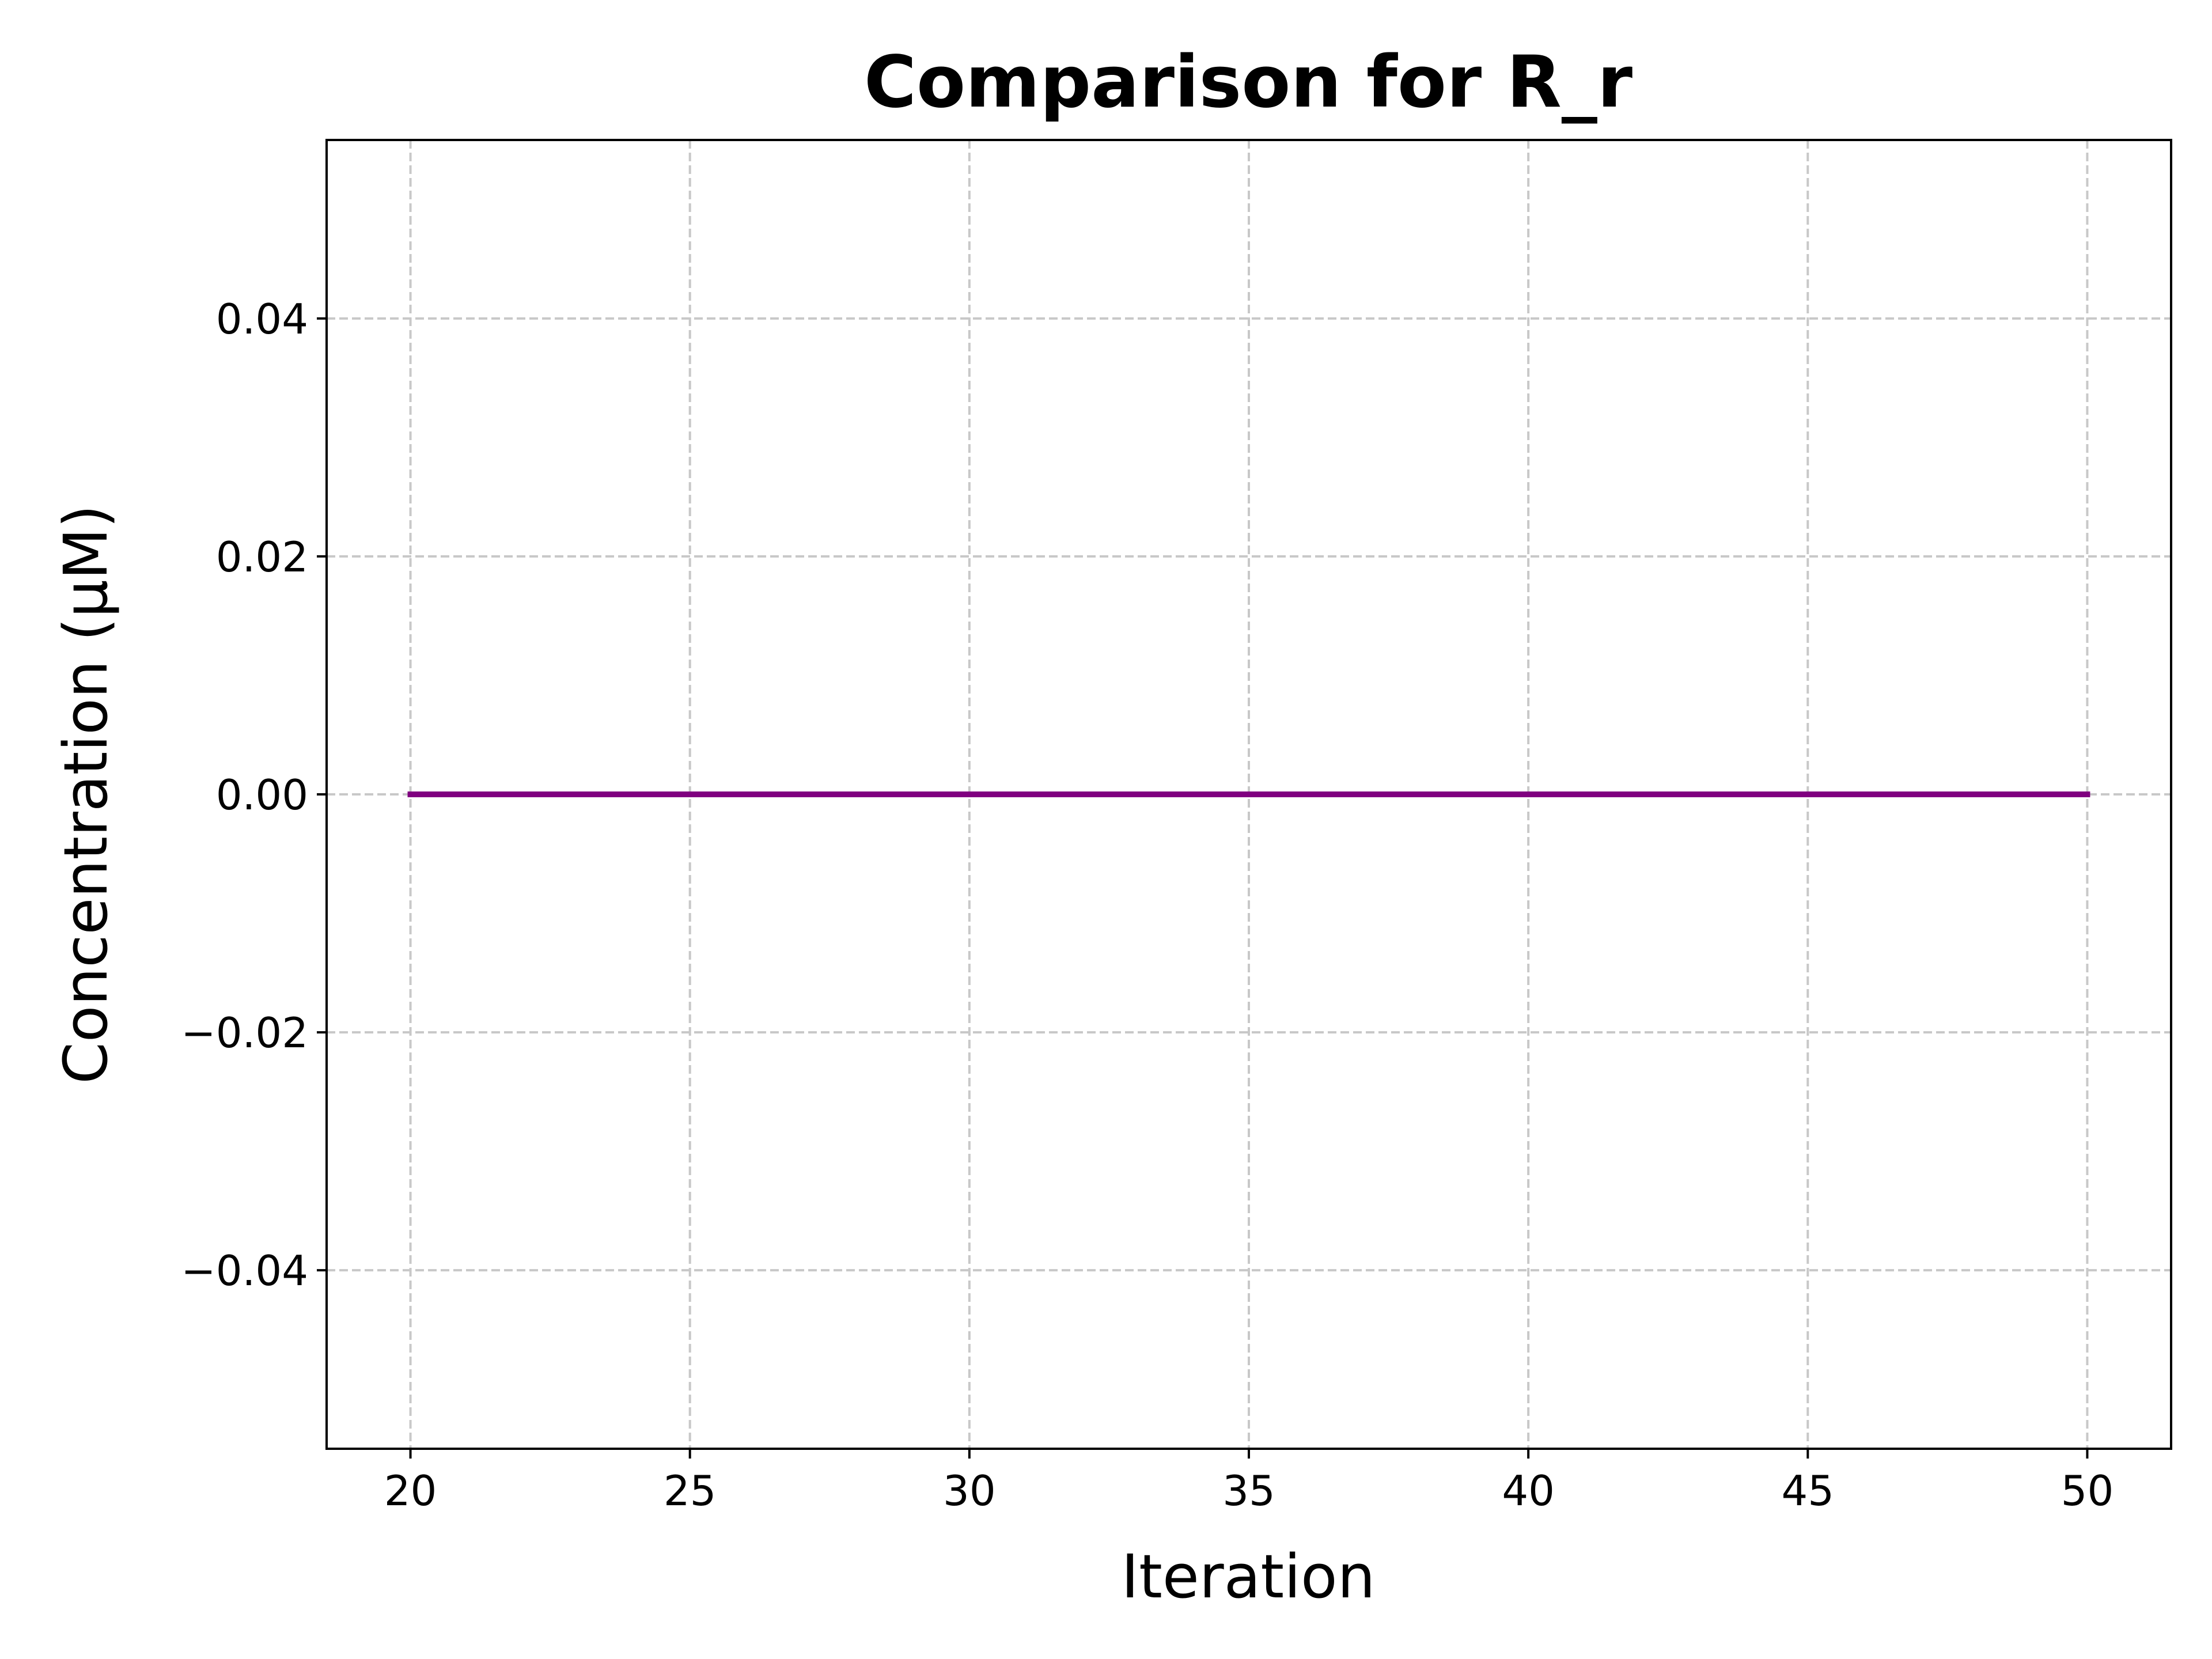 This screenshot has width=2212, height=1659. I want to click on x-tick-label: 50, so click(2087, 1491).